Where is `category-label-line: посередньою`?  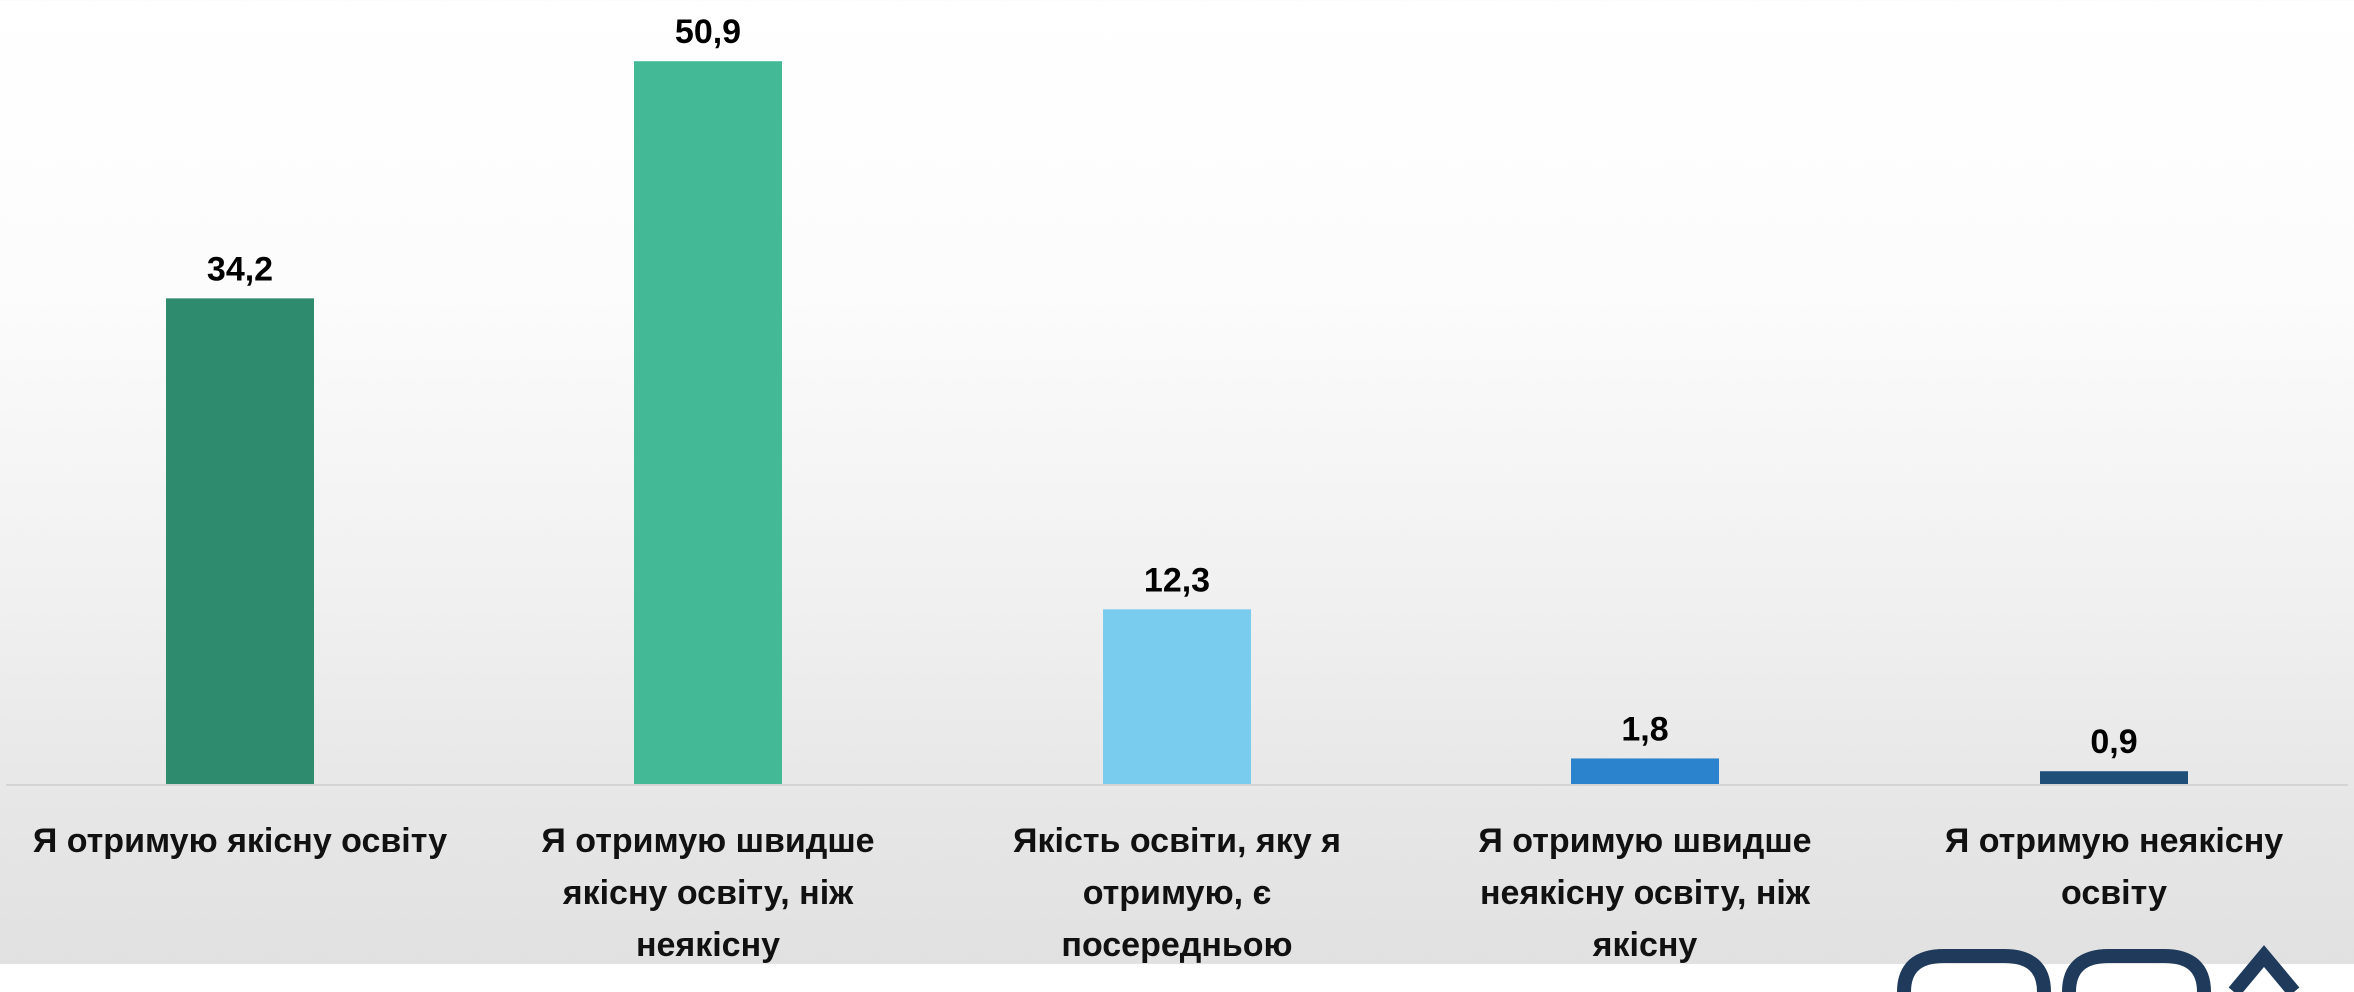
category-label-line: посередньою is located at coordinates (1176, 945).